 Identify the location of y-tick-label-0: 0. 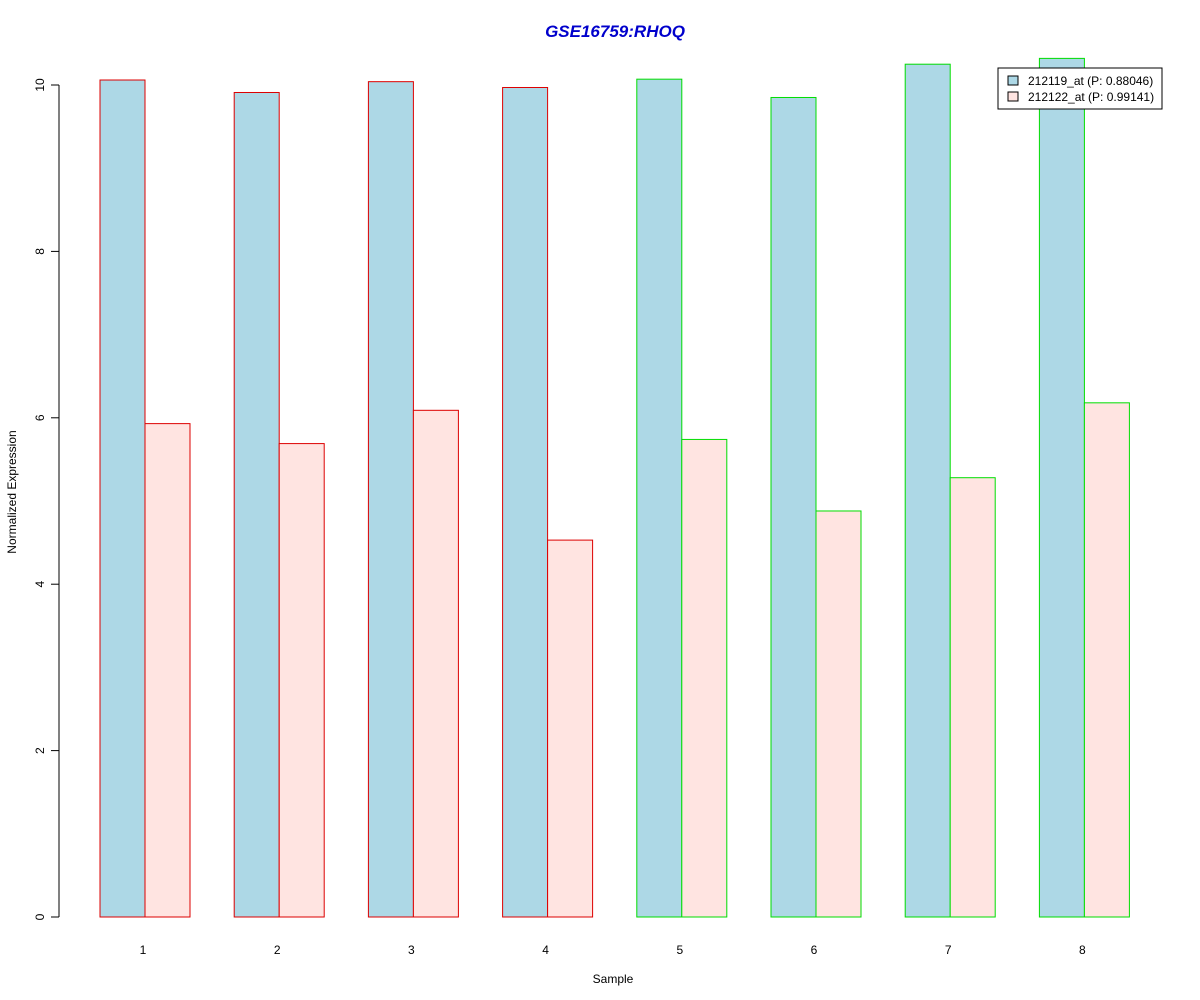
(40, 916).